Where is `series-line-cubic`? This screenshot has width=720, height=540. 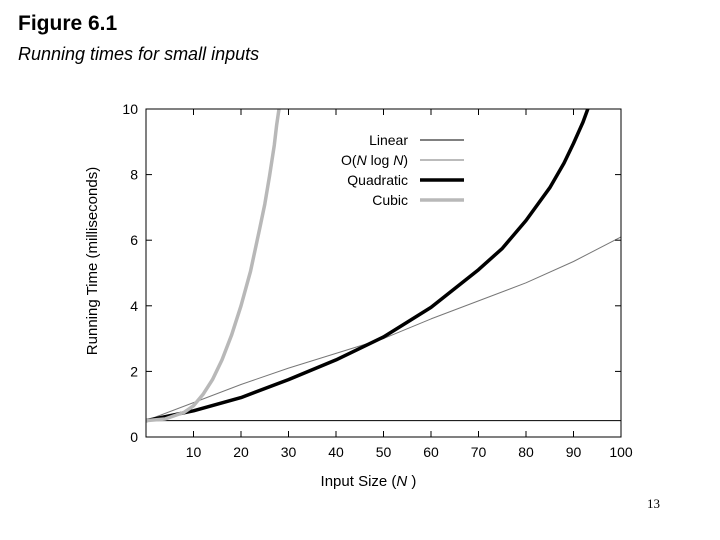
series-line-cubic is located at coordinates (213, 266).